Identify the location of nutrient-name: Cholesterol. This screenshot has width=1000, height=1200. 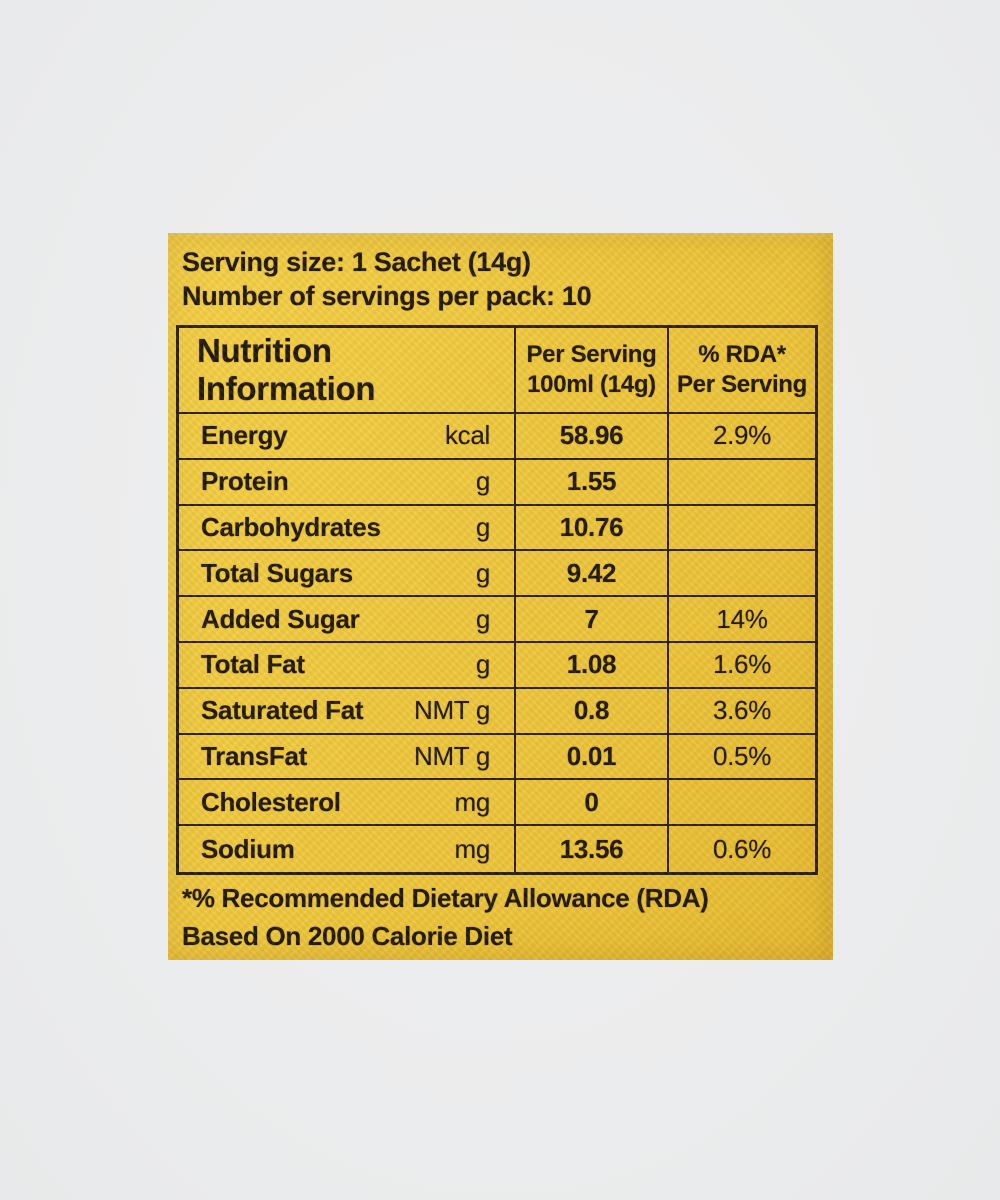
(271, 801).